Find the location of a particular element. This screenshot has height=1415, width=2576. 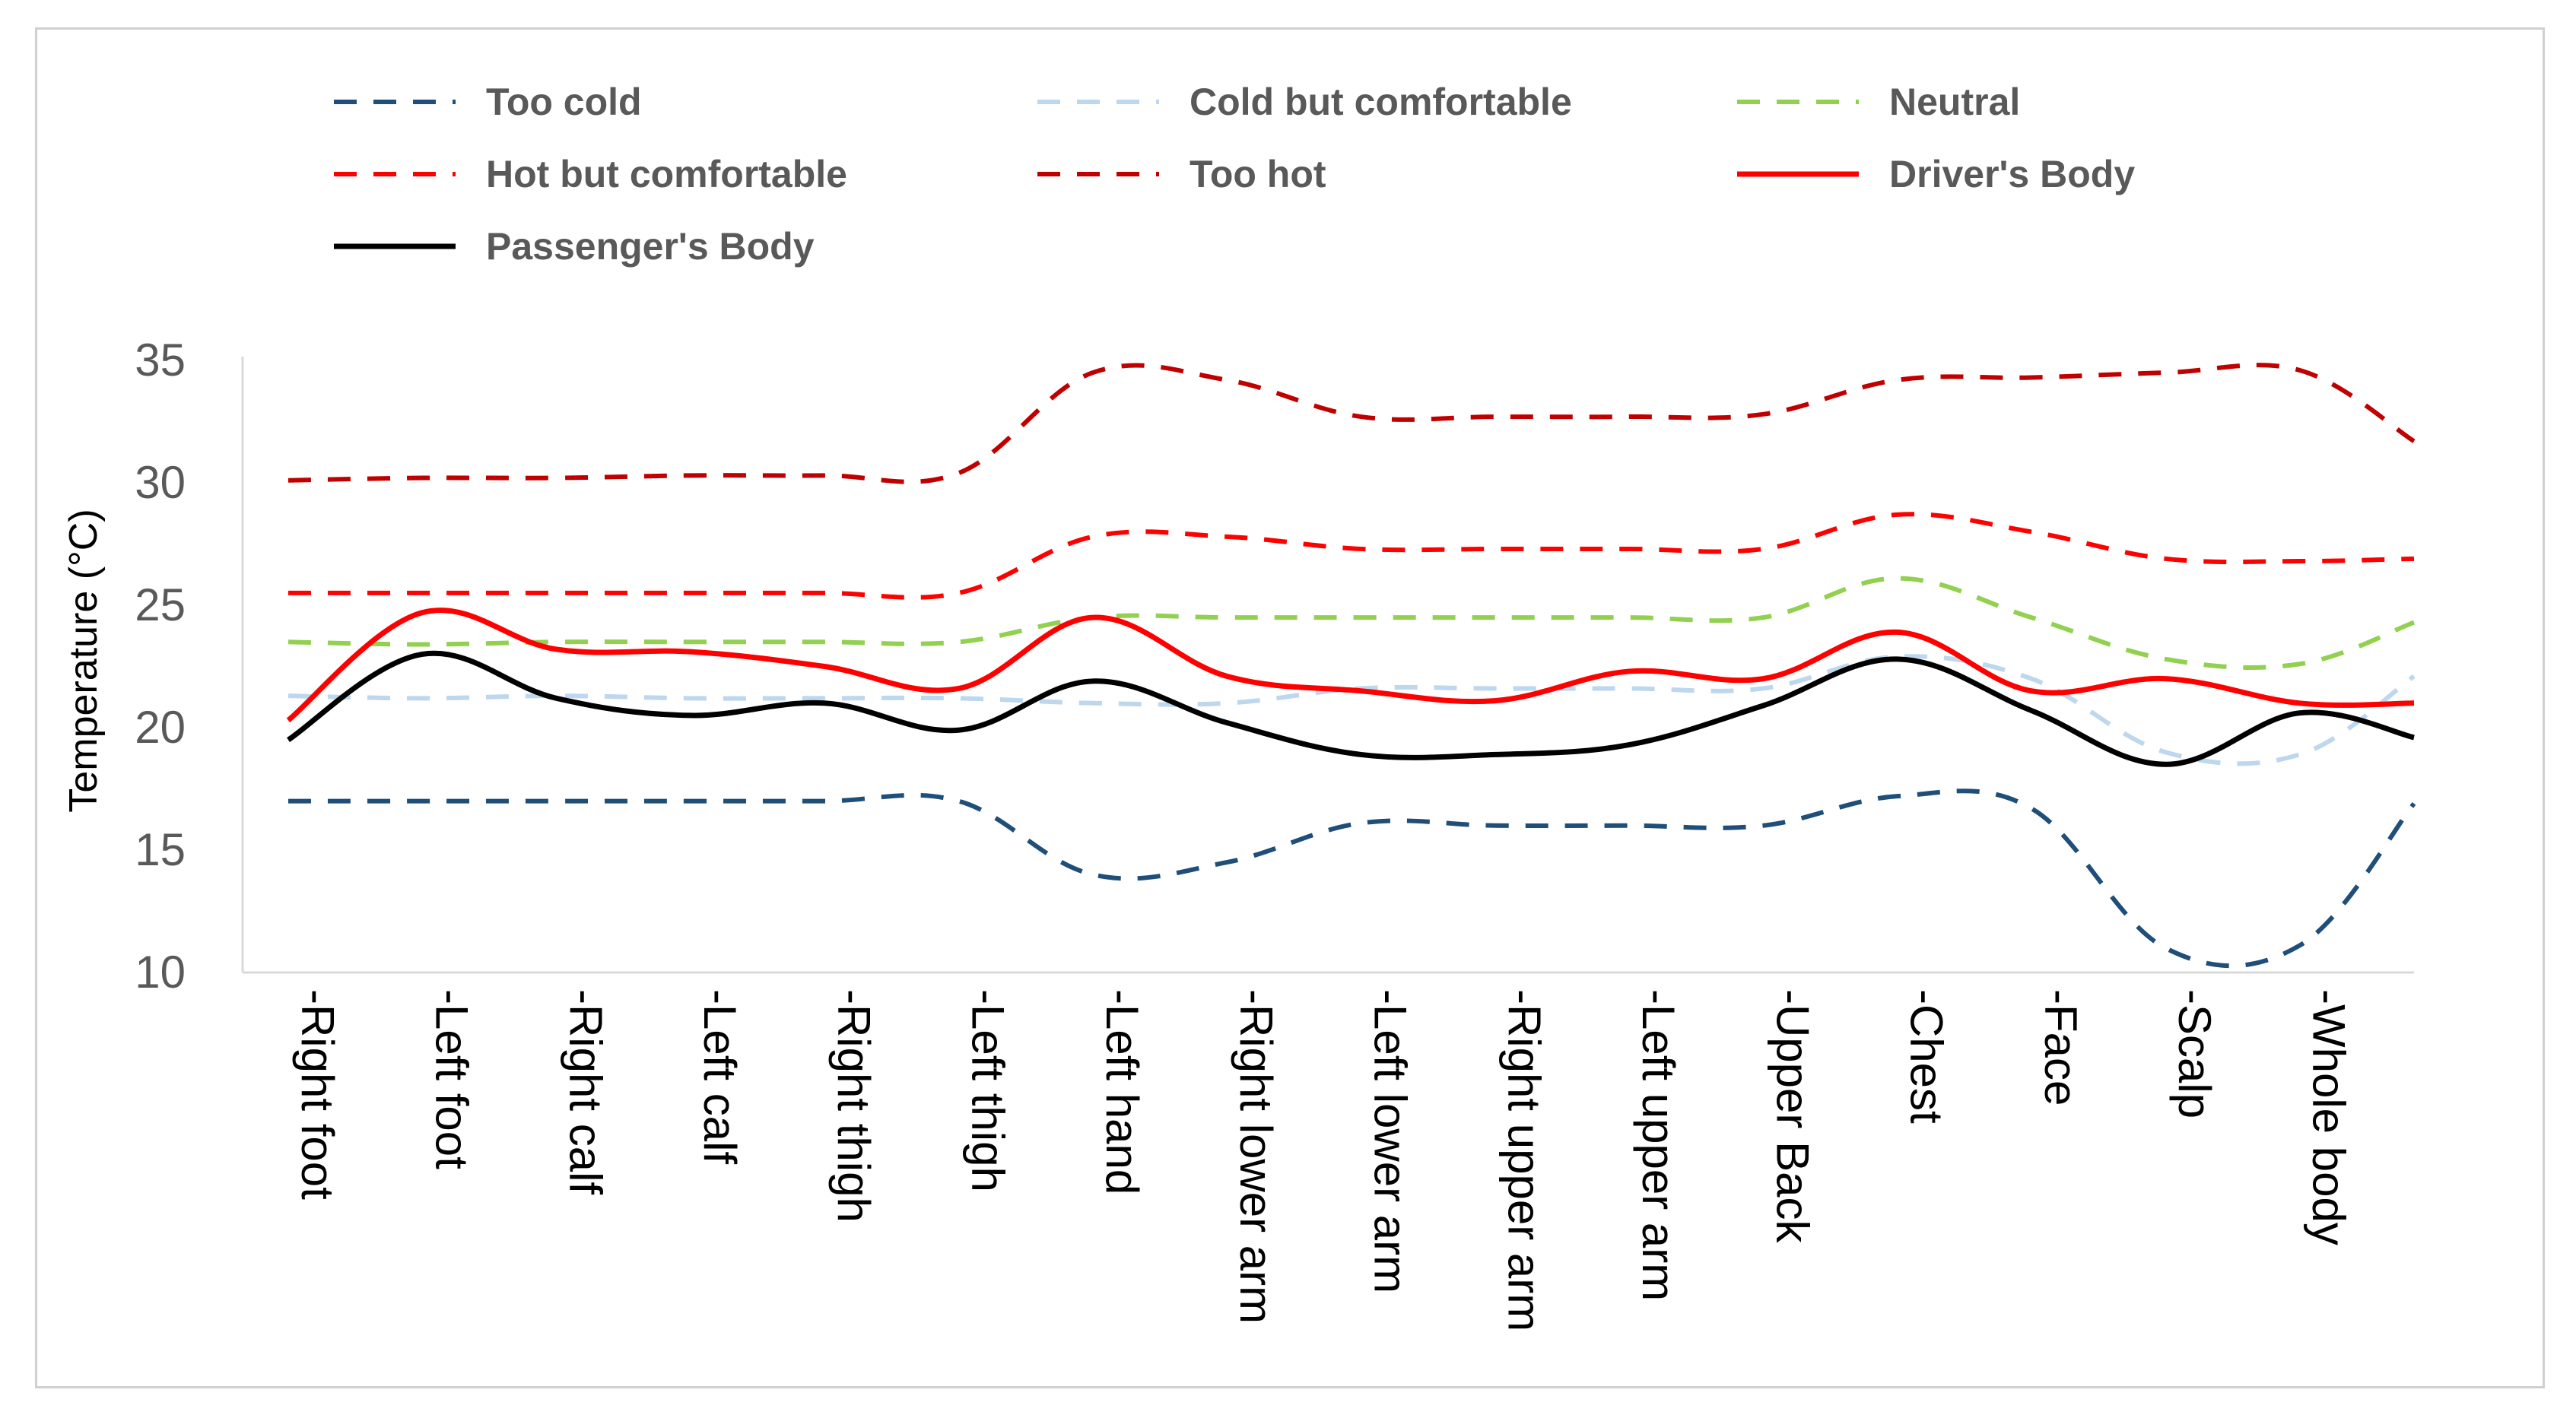

legend-label-passenger-s-body: Passenger's Body is located at coordinates (650, 246).